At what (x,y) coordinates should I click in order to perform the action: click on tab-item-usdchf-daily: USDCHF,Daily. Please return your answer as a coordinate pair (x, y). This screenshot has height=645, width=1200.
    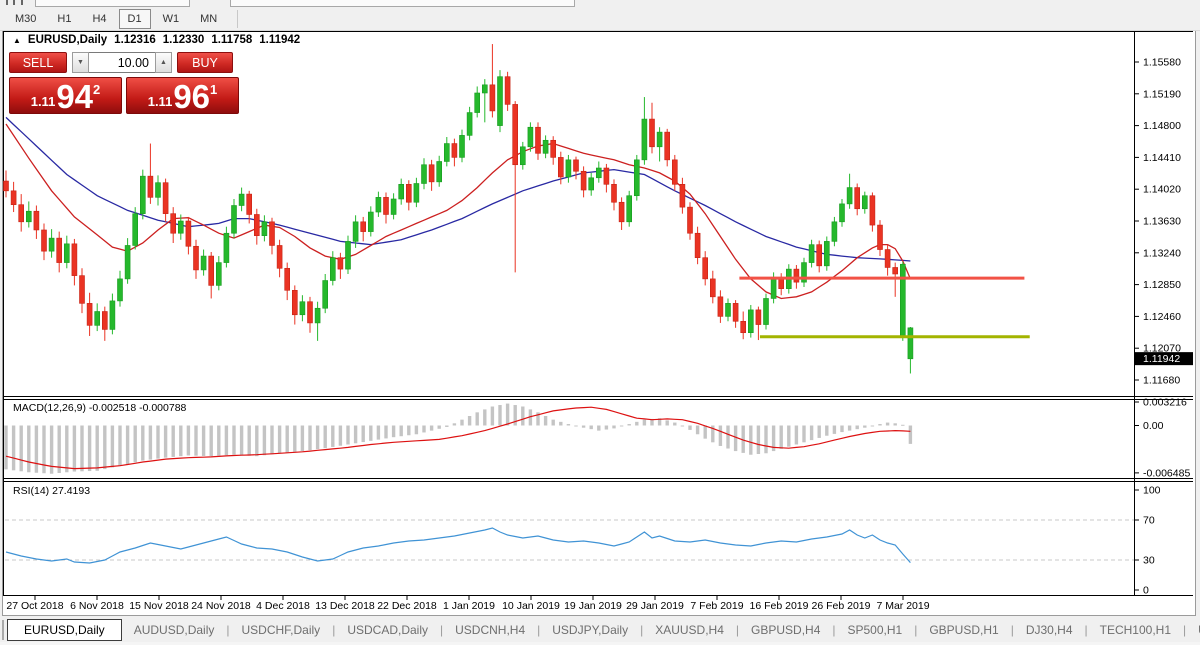
    Looking at the image, I should click on (281, 630).